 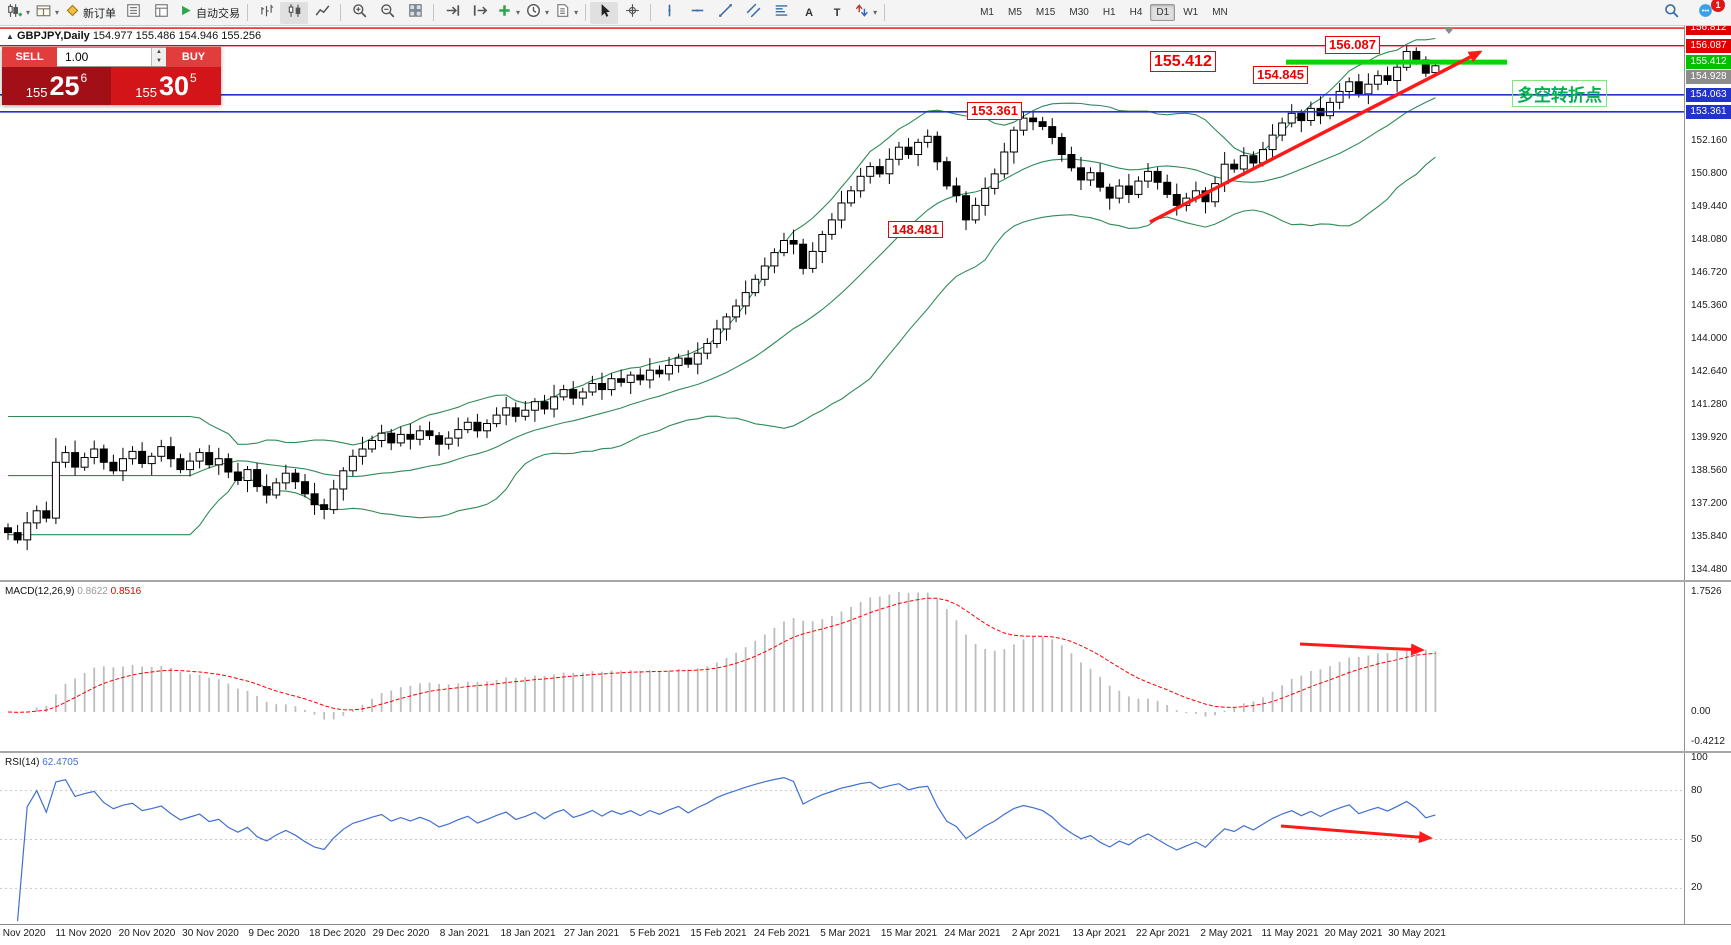 What do you see at coordinates (1708, 62) in the screenshot?
I see `price-scale-box-155.412: 155.412` at bounding box center [1708, 62].